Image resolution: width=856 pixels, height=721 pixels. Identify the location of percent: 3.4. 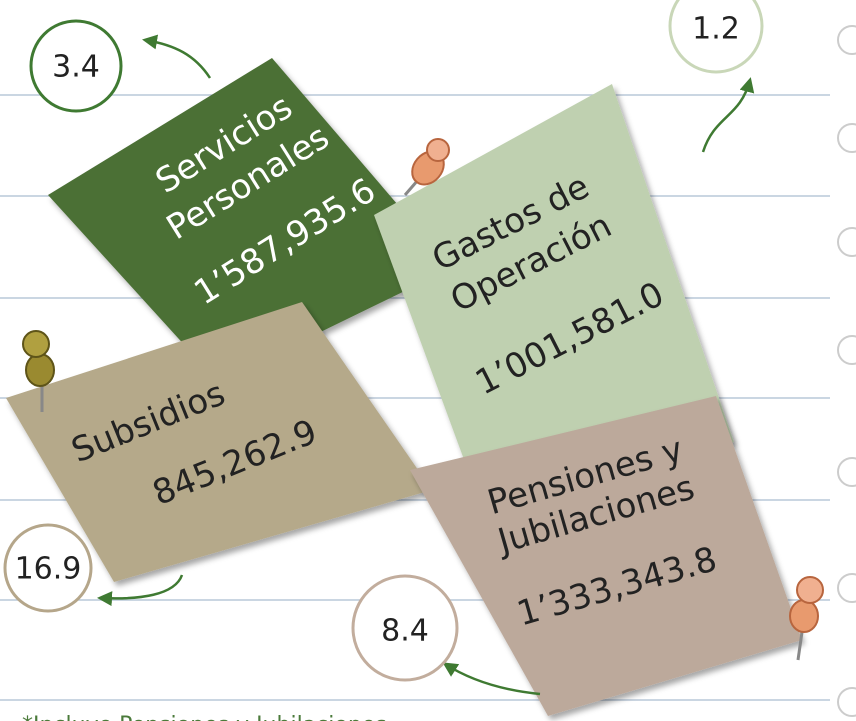
(76, 67).